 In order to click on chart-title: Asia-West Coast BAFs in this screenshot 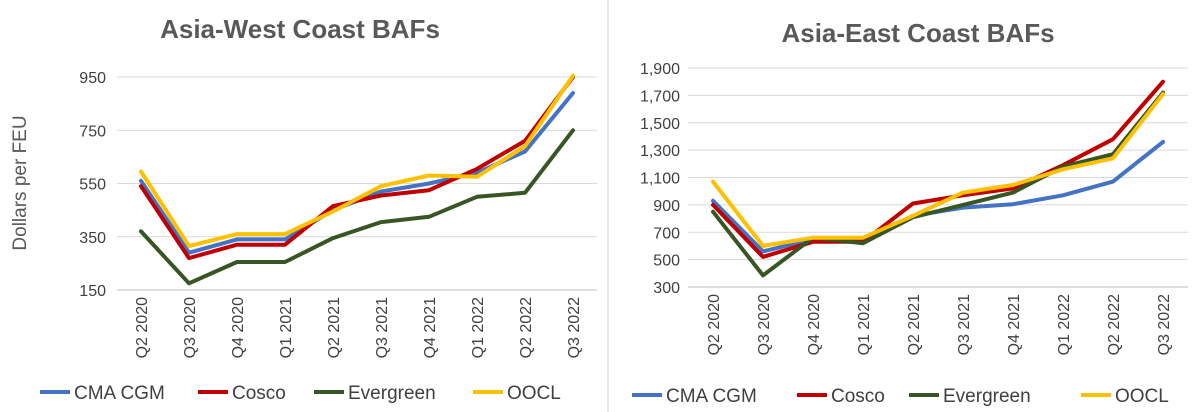, I will do `click(300, 29)`.